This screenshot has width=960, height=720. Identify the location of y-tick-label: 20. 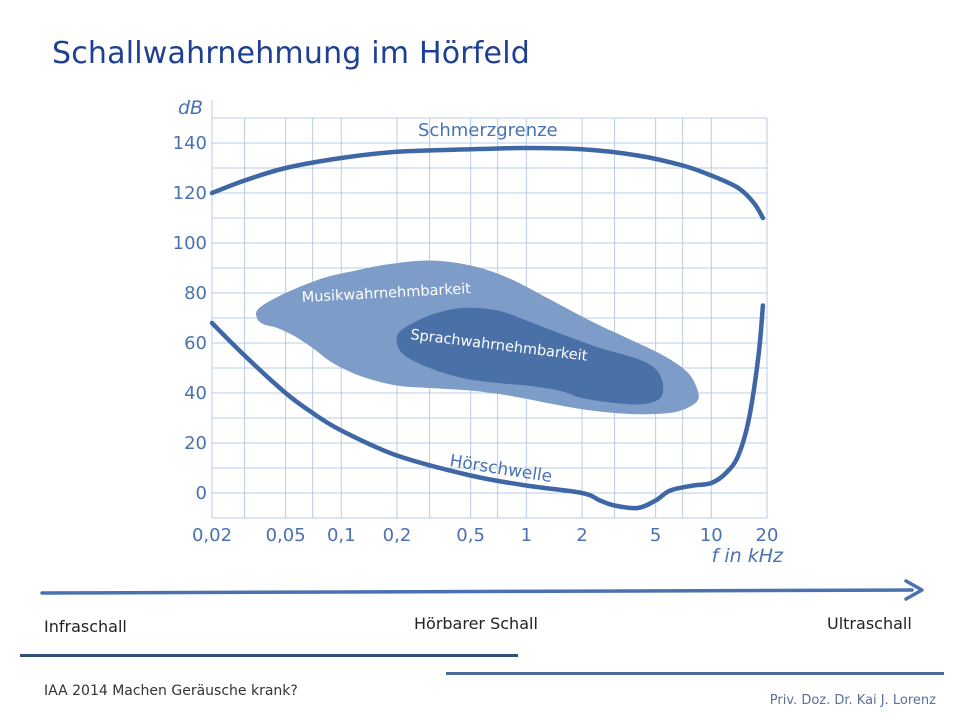
(195, 443).